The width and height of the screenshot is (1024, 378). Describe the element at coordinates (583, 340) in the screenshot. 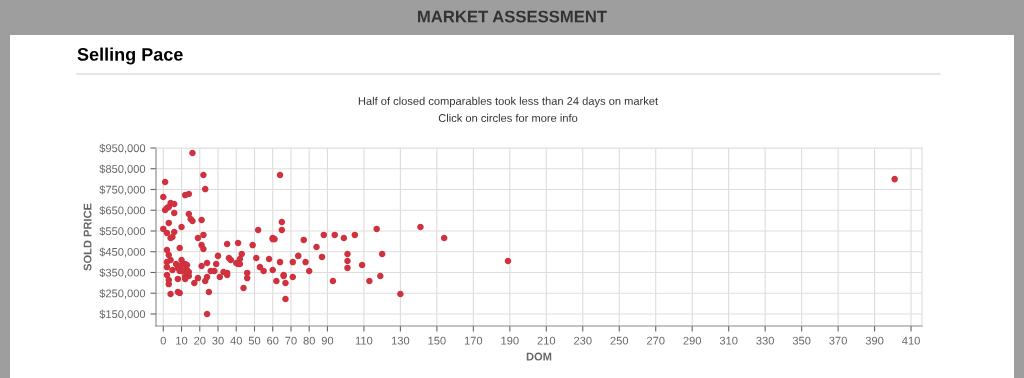

I see `x-tick-label: 230` at that location.